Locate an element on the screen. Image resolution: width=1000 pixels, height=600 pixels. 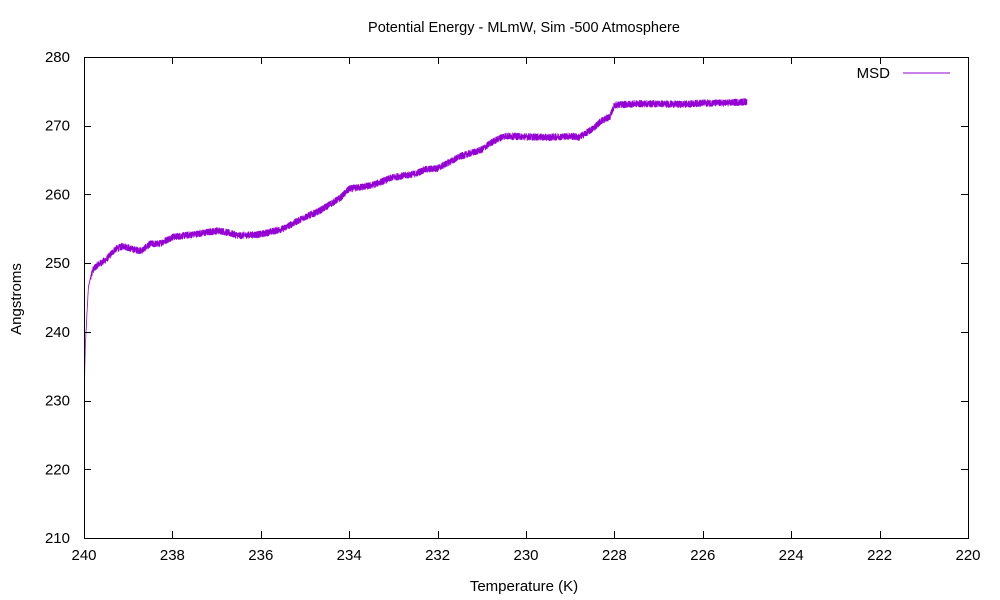
x-tick-label: 232 is located at coordinates (437, 555).